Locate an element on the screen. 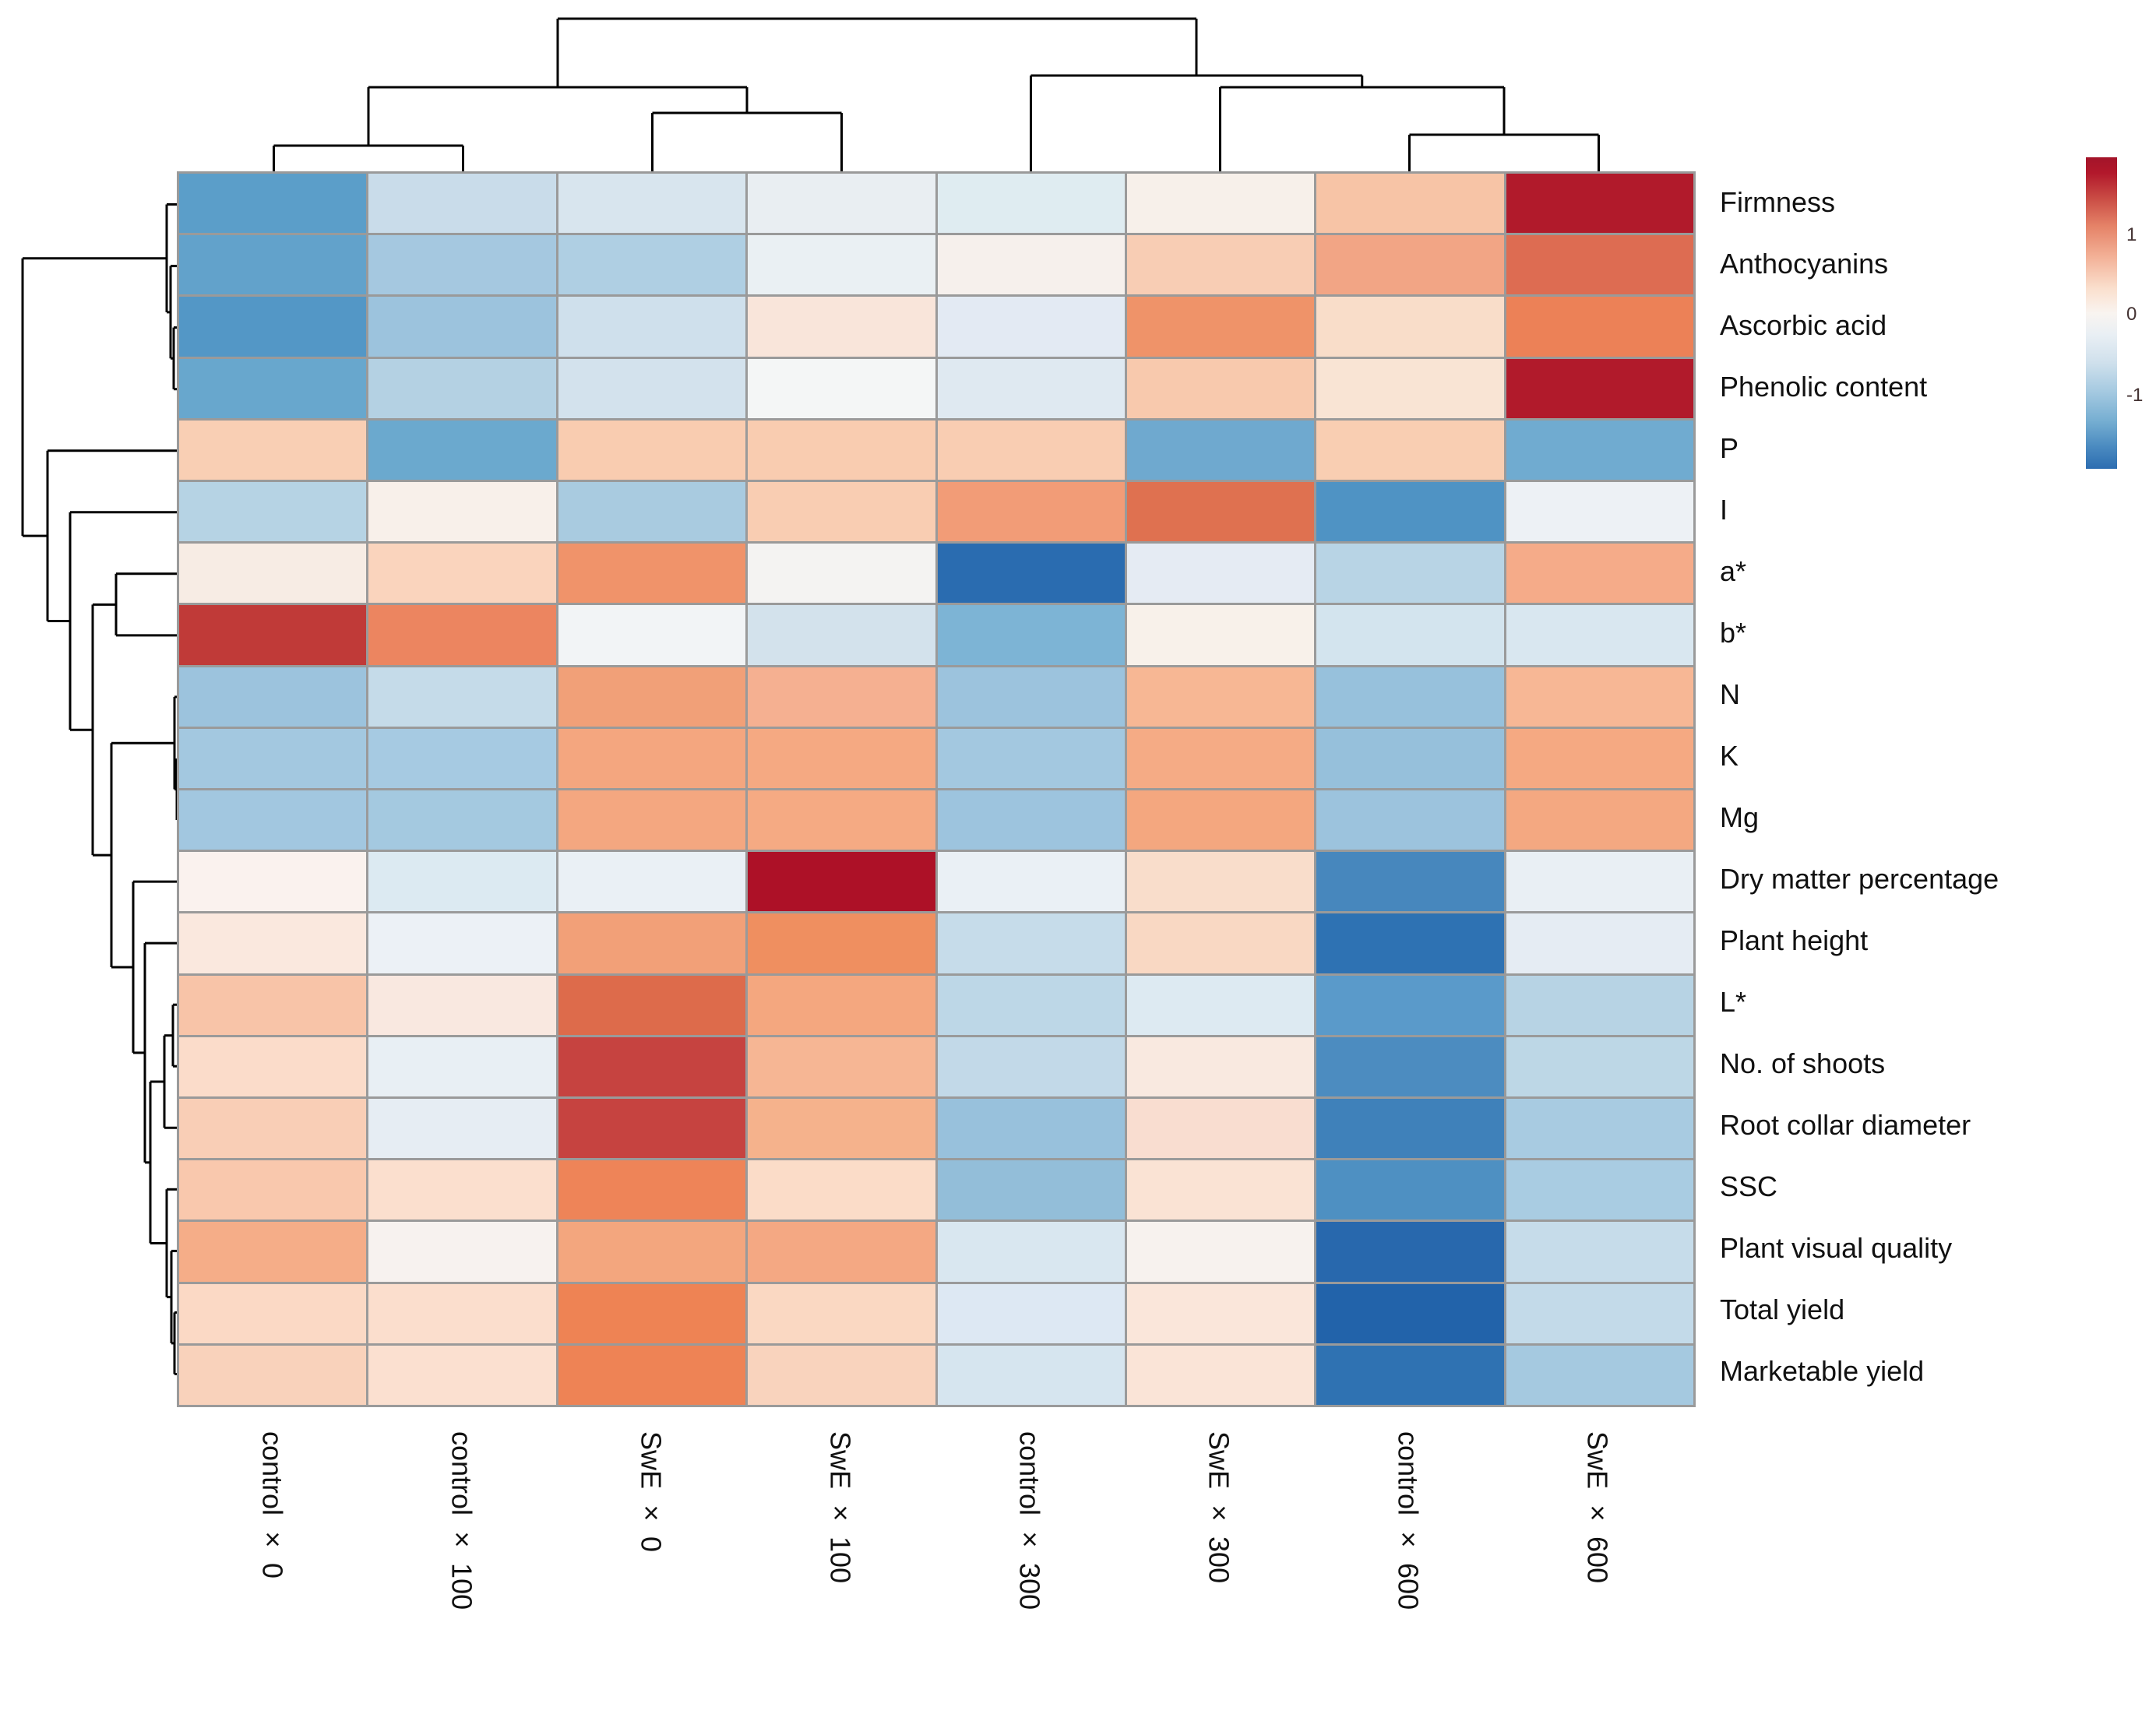 Image resolution: width=2156 pixels, height=1714 pixels. column-label: SwE × 600 is located at coordinates (1597, 1507).